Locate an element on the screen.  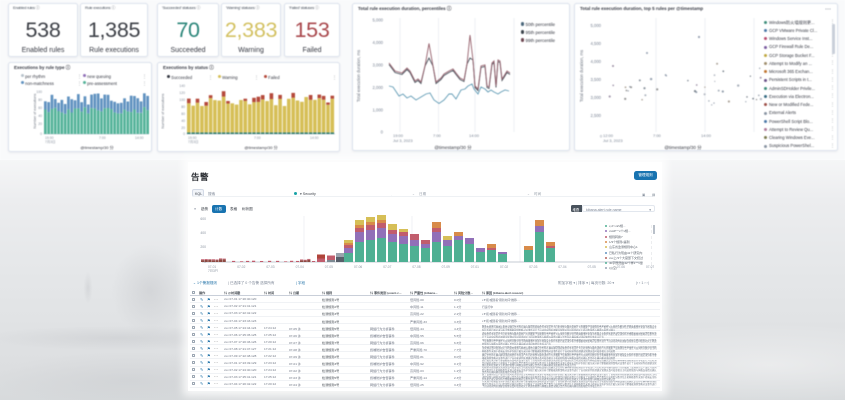
svg-text: 4,500 is located at coordinates (596, 43).